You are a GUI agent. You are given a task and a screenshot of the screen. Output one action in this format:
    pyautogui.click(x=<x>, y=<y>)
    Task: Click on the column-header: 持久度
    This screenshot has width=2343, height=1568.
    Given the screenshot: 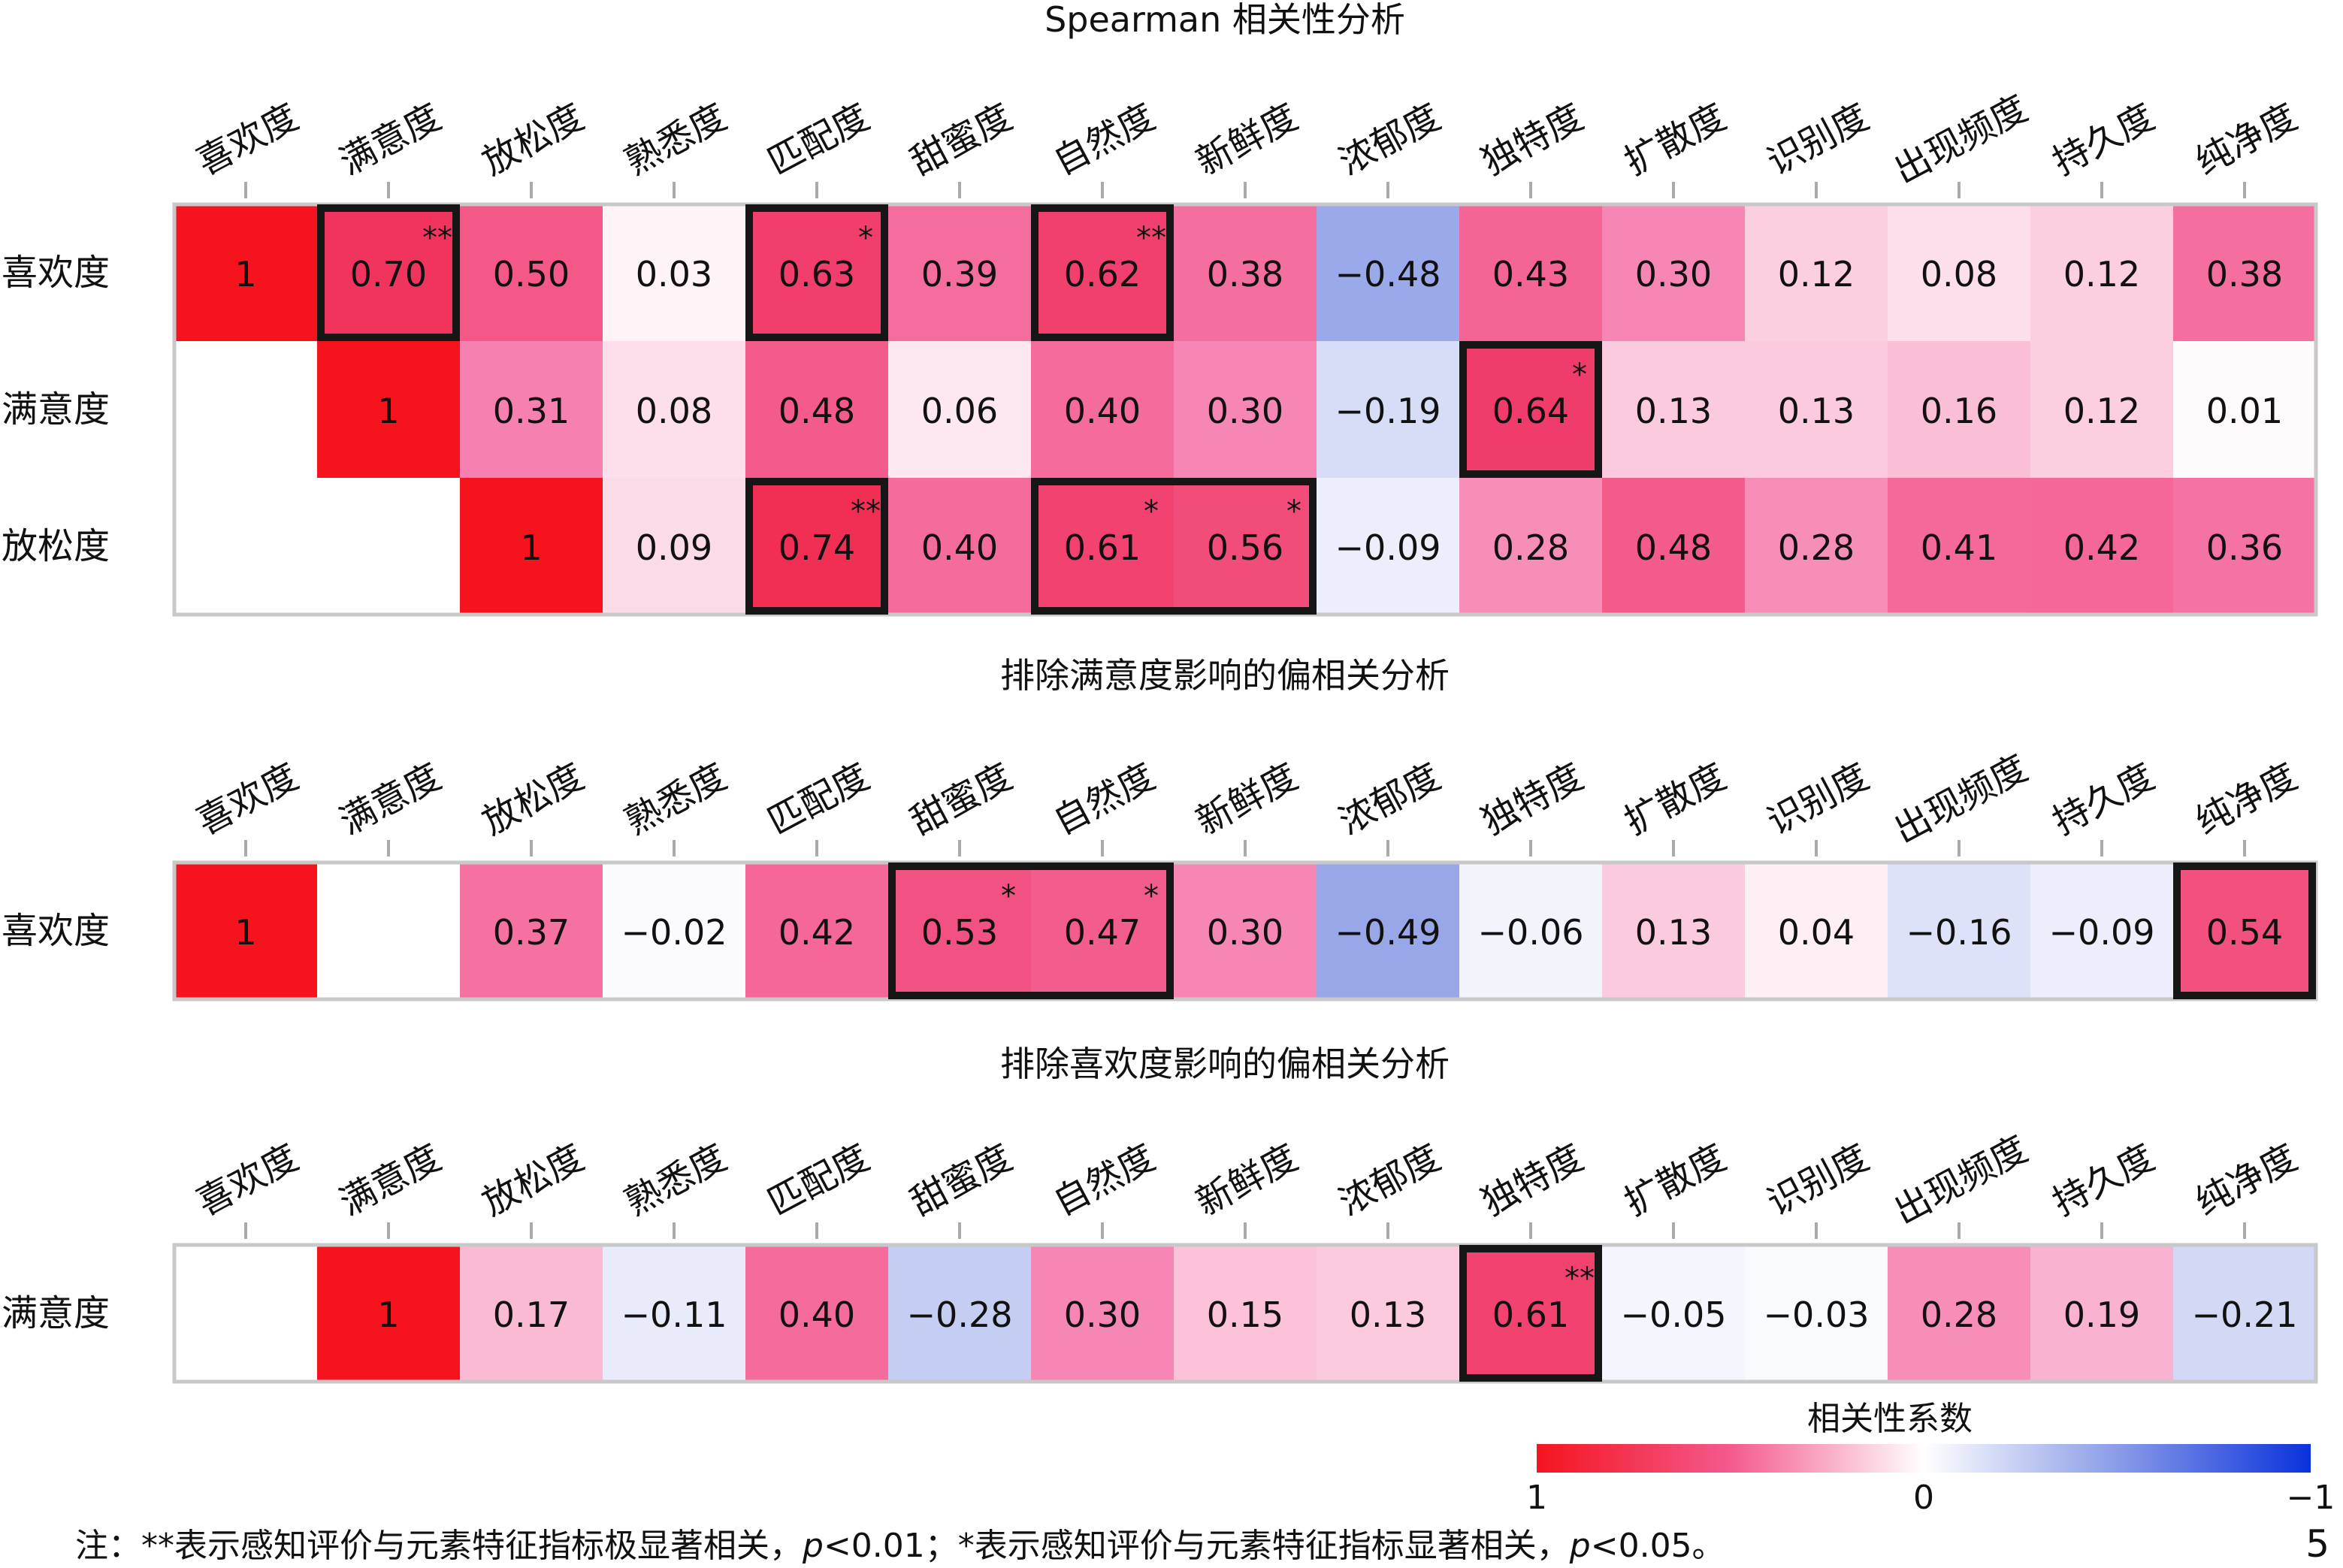 What is the action you would take?
    pyautogui.click(x=2104, y=139)
    